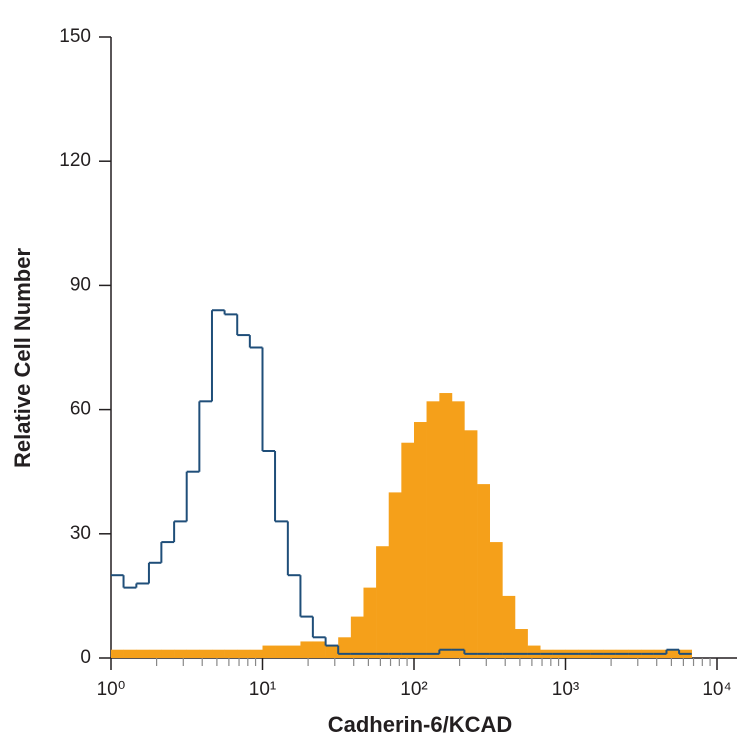 This screenshot has height=750, width=750. I want to click on x-tick-label: 10¹, so click(262, 689).